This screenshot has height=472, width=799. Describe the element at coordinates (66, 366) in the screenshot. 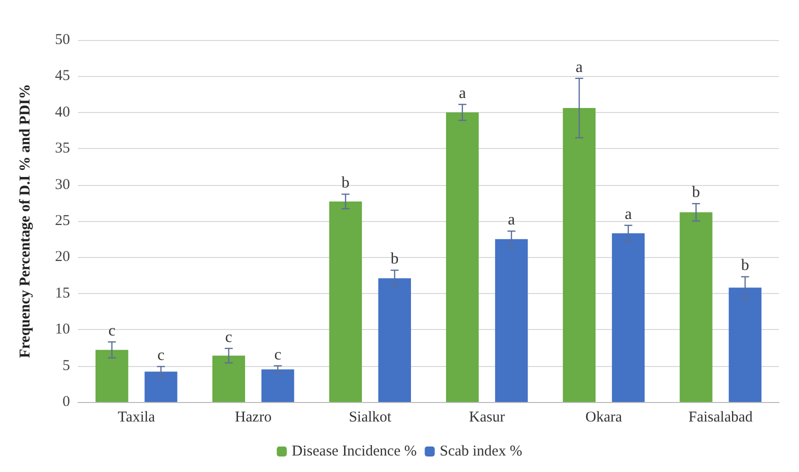

I see `y-tick-label: 5` at that location.